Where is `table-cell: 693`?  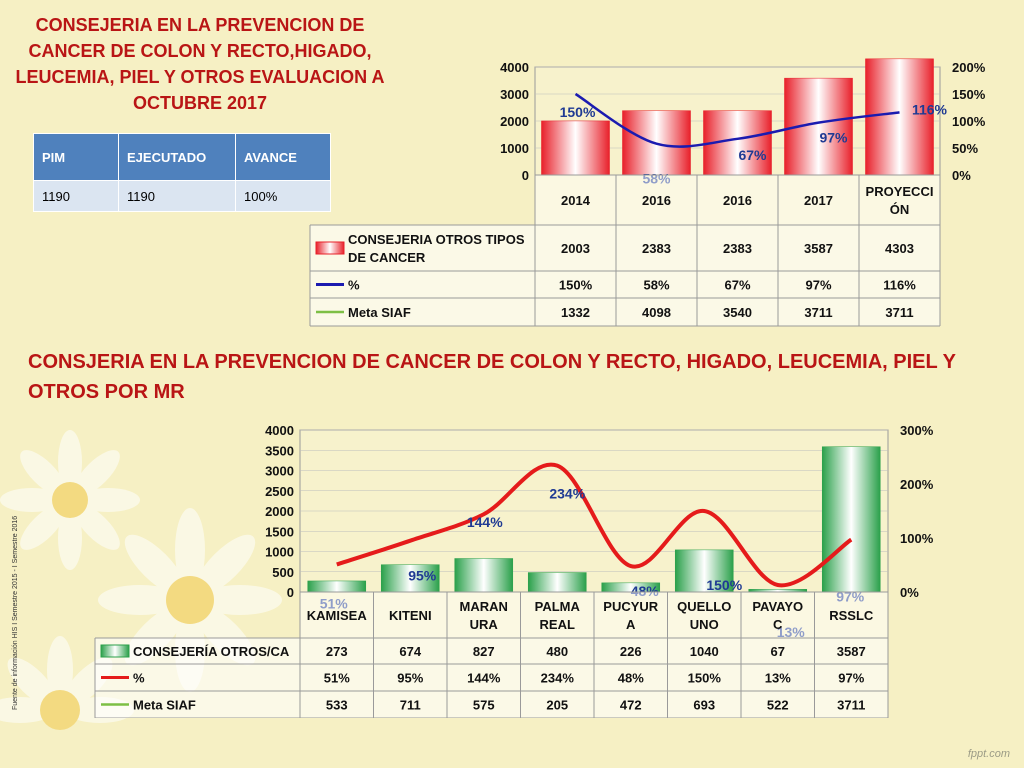 table-cell: 693 is located at coordinates (704, 705).